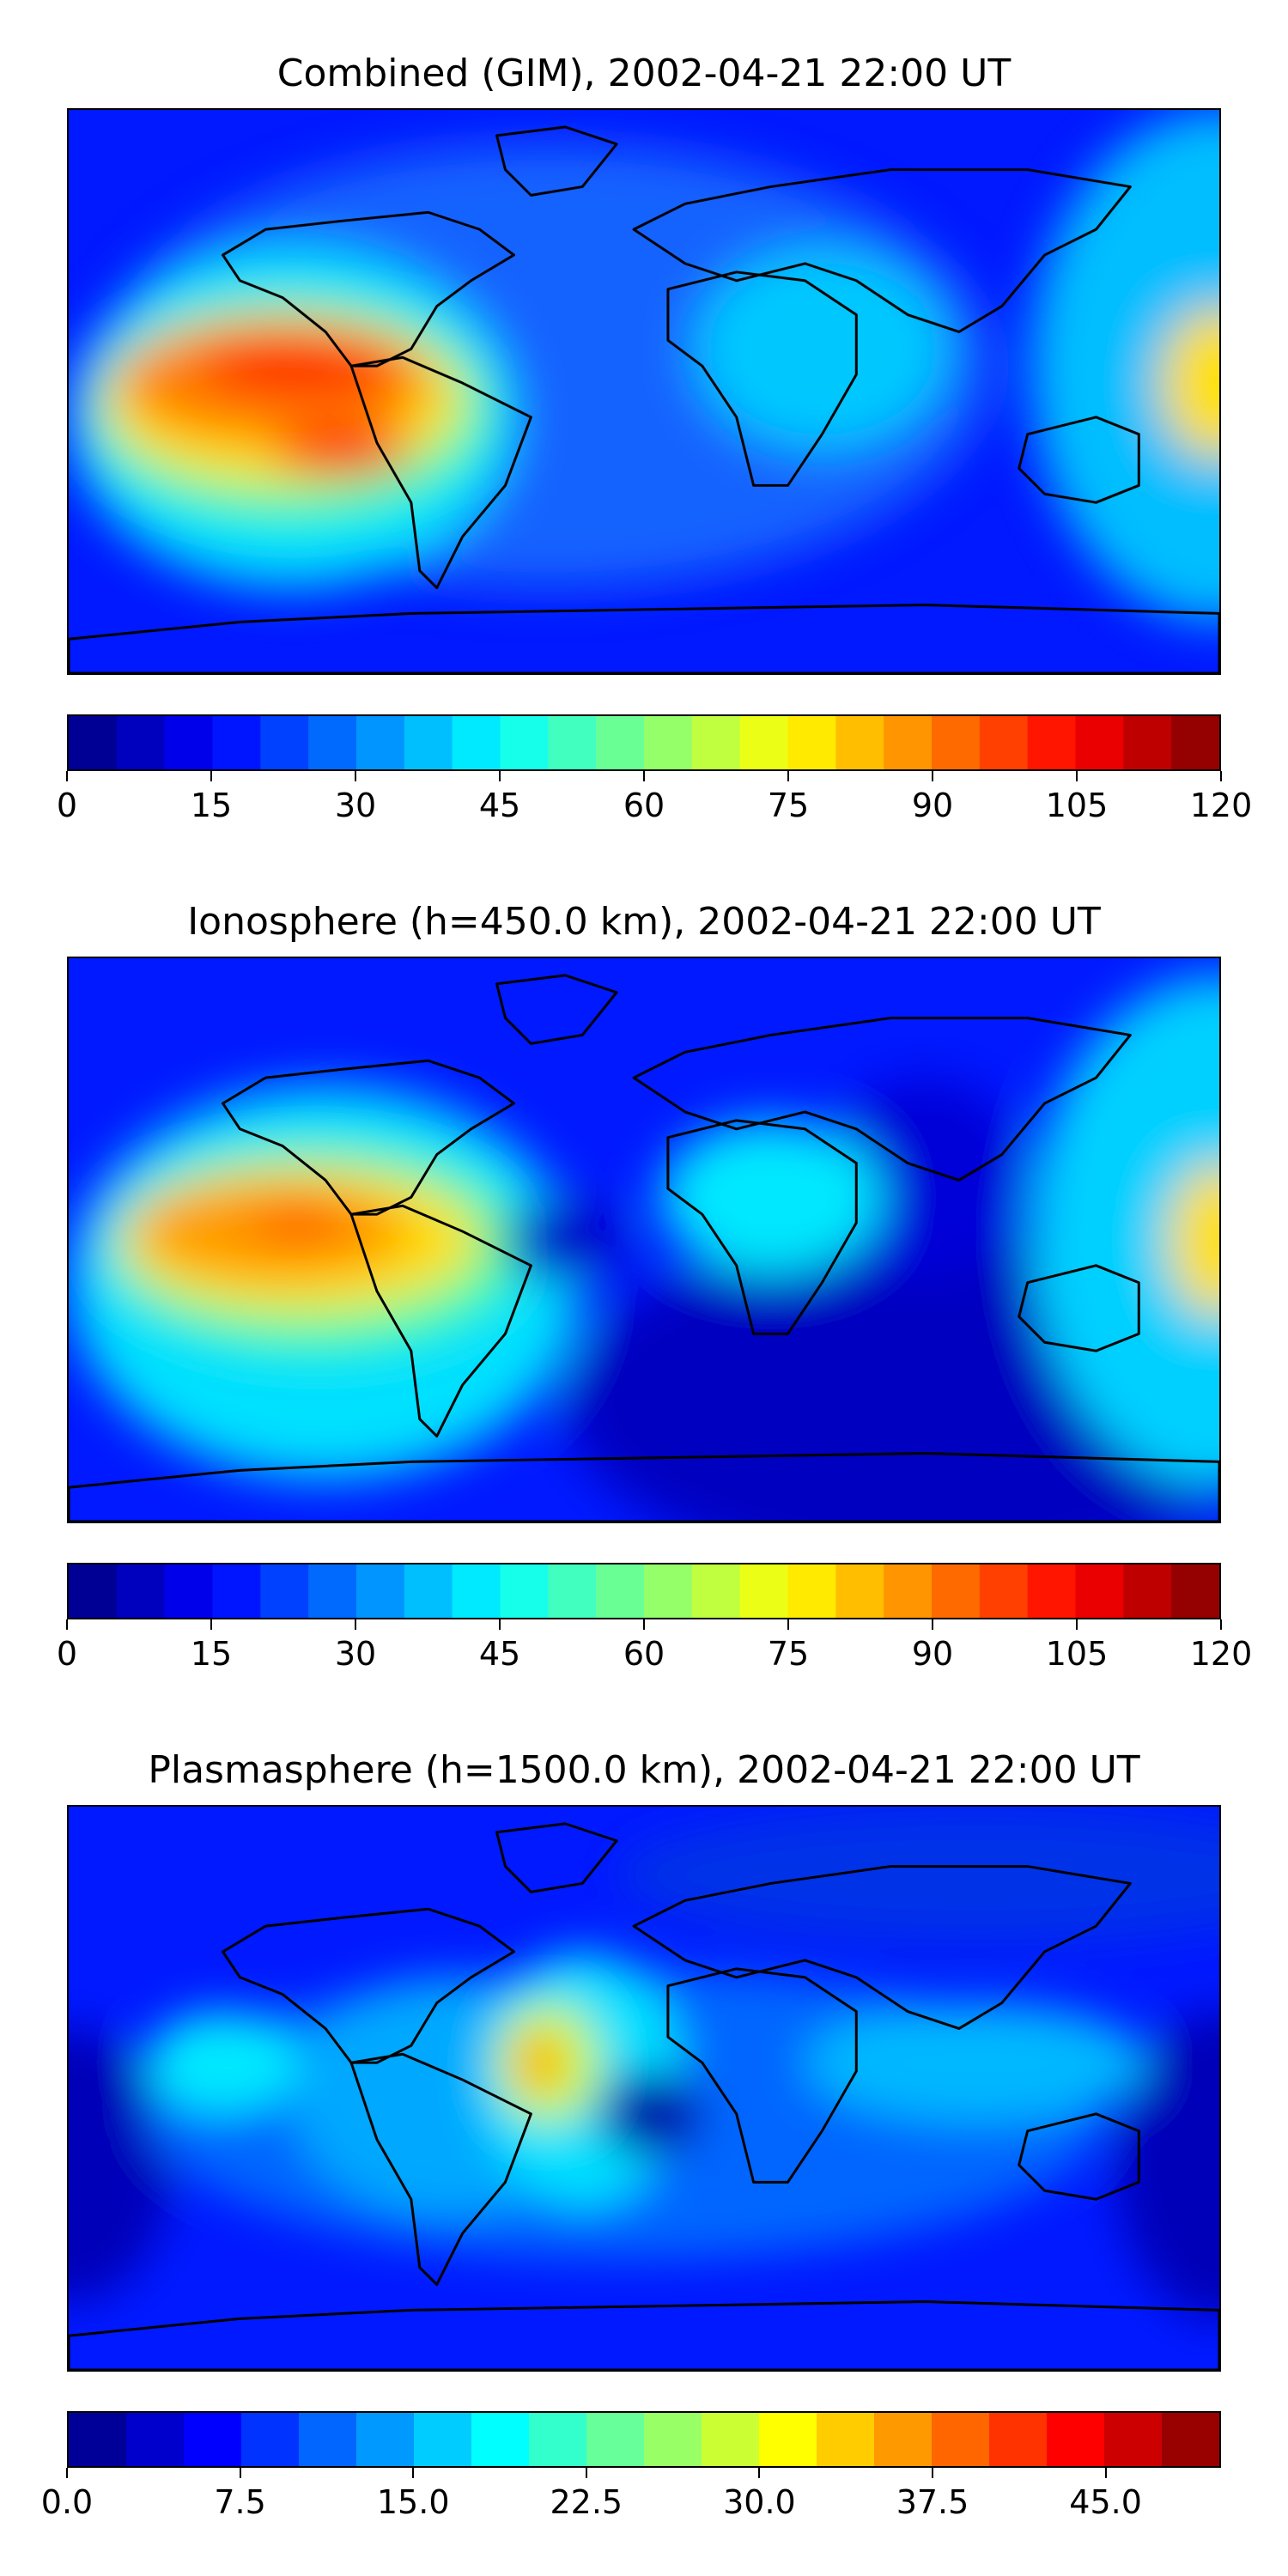 This screenshot has height=2576, width=1288. Describe the element at coordinates (932, 2502) in the screenshot. I see `colorbar-tick-label: 37.5` at that location.